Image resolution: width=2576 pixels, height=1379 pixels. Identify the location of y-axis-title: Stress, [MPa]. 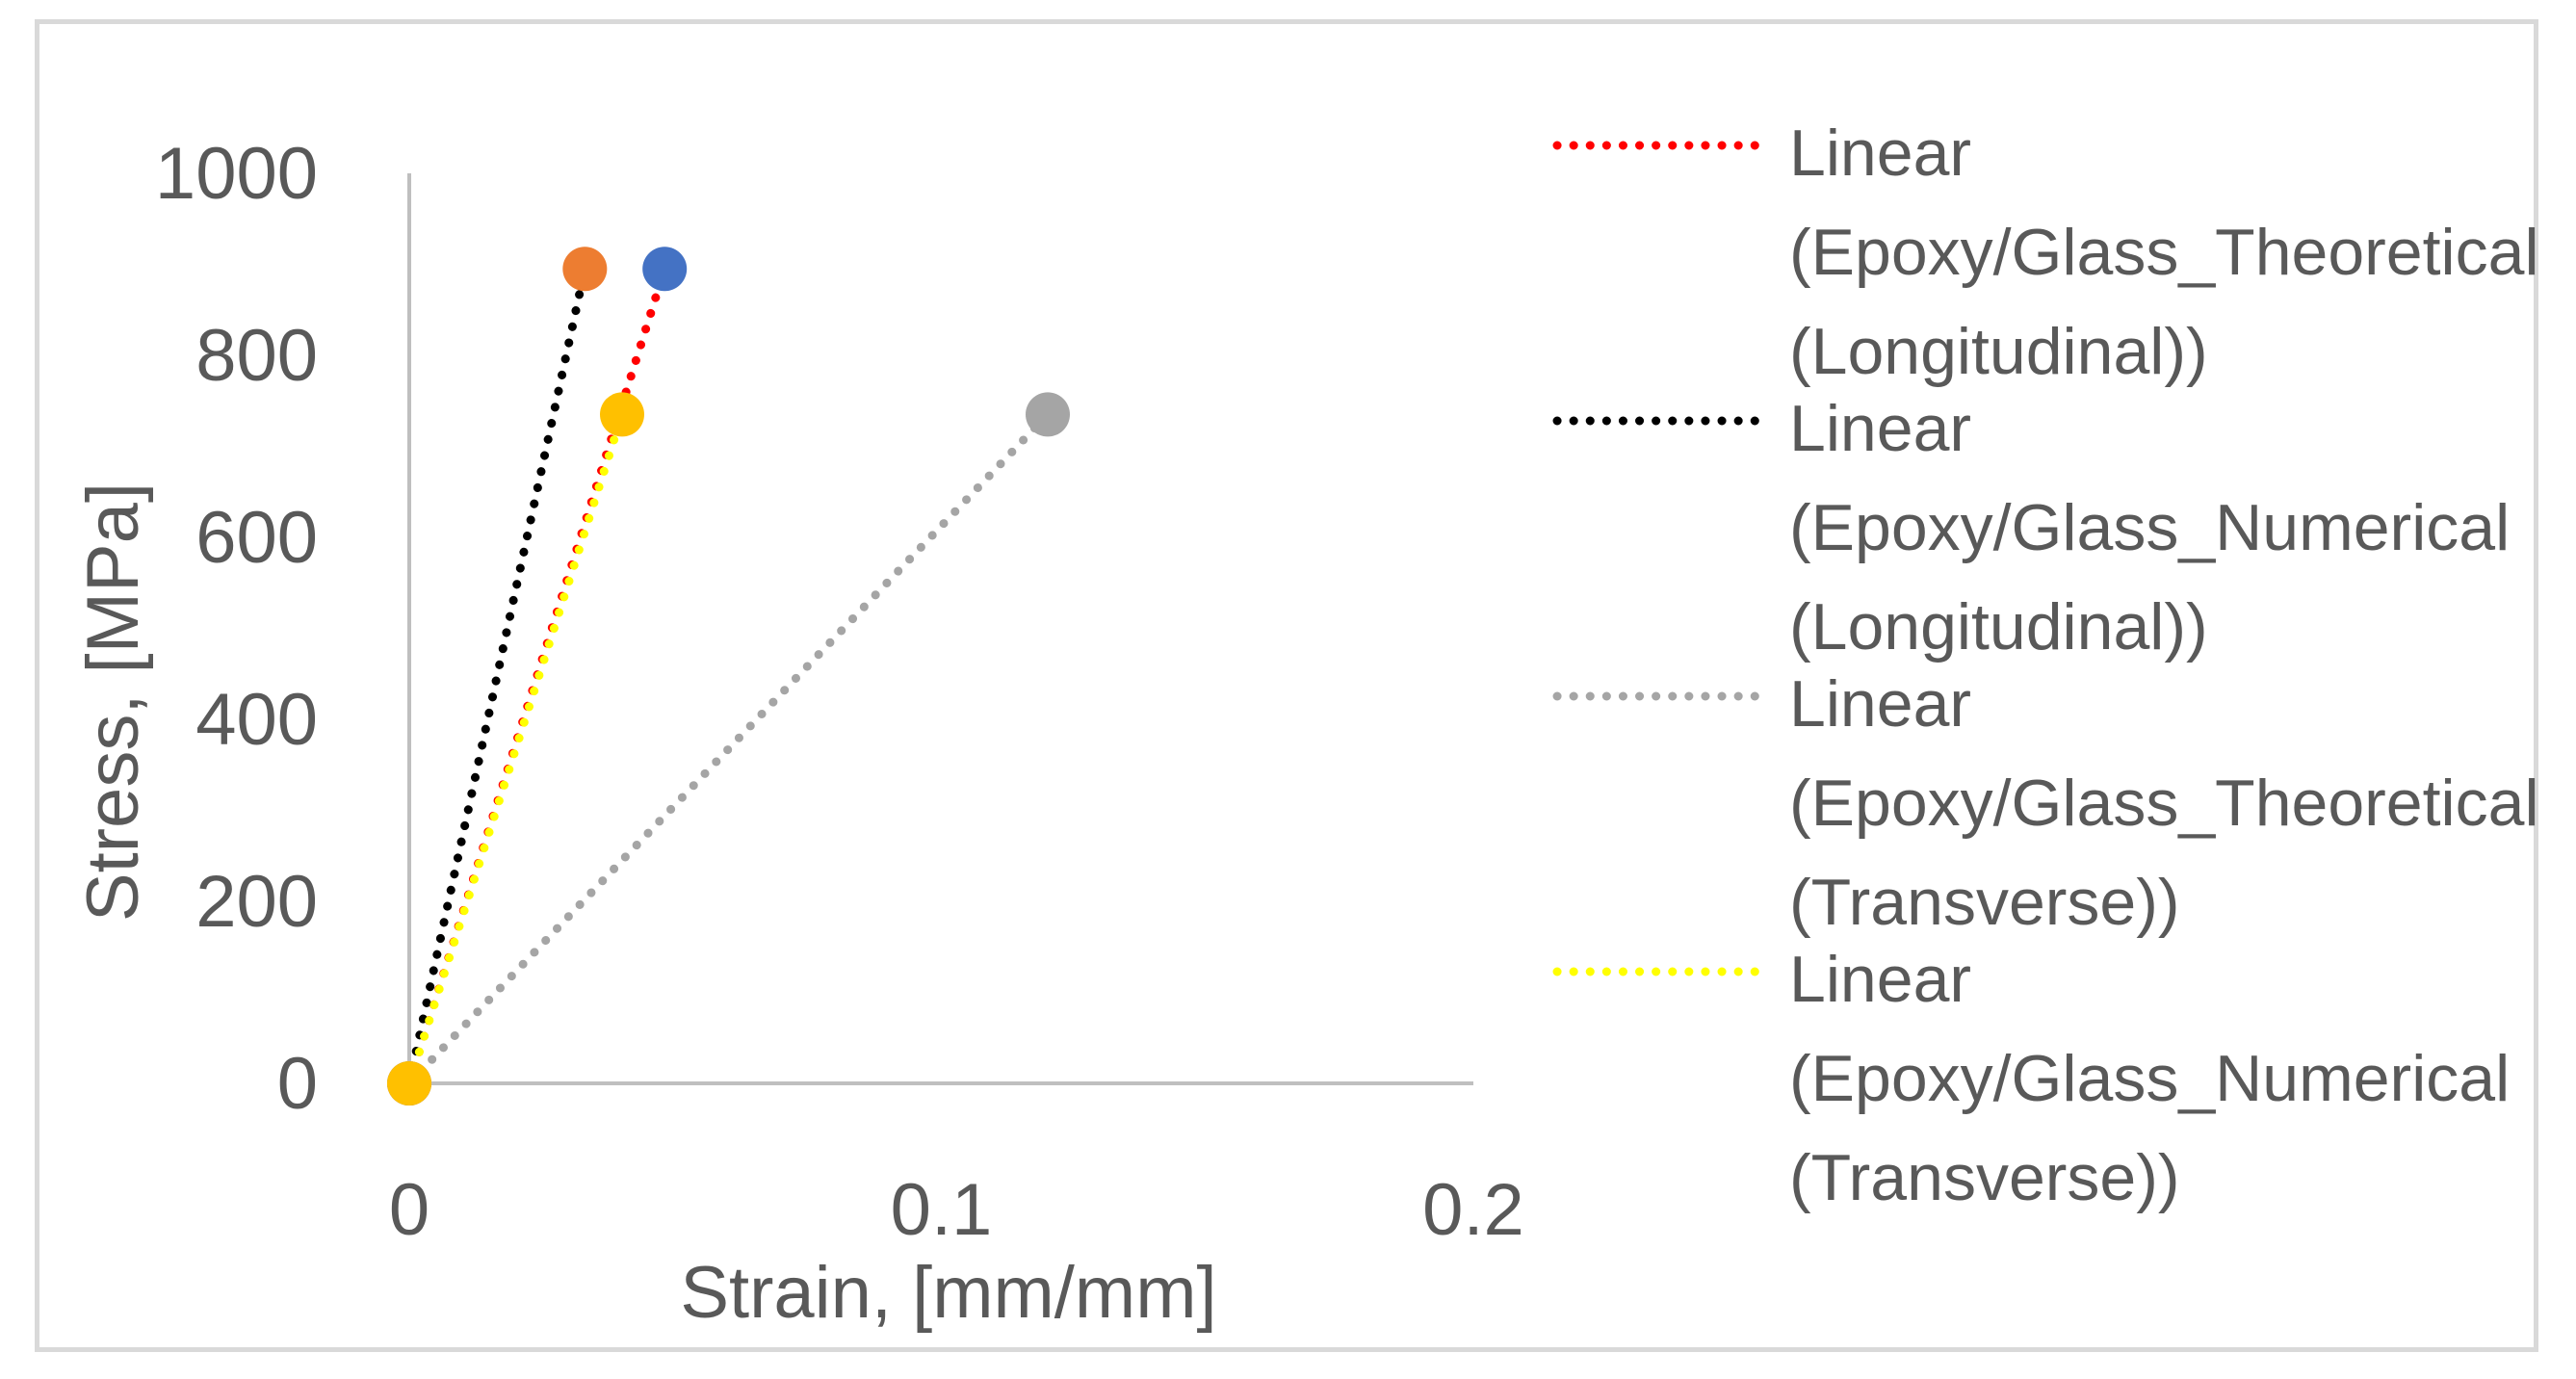
(113, 702).